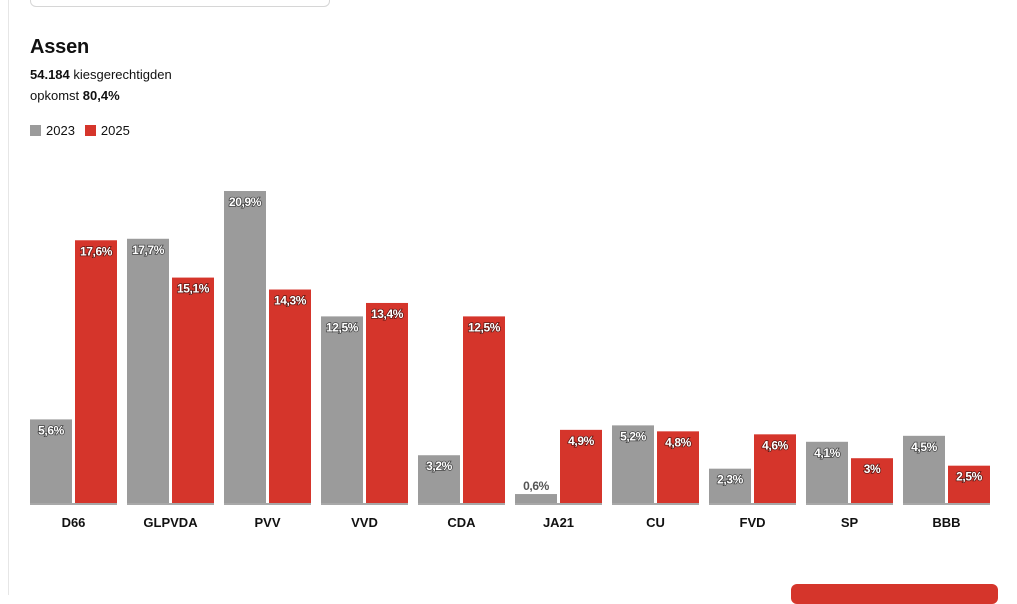  I want to click on category-label: BBB, so click(946, 522).